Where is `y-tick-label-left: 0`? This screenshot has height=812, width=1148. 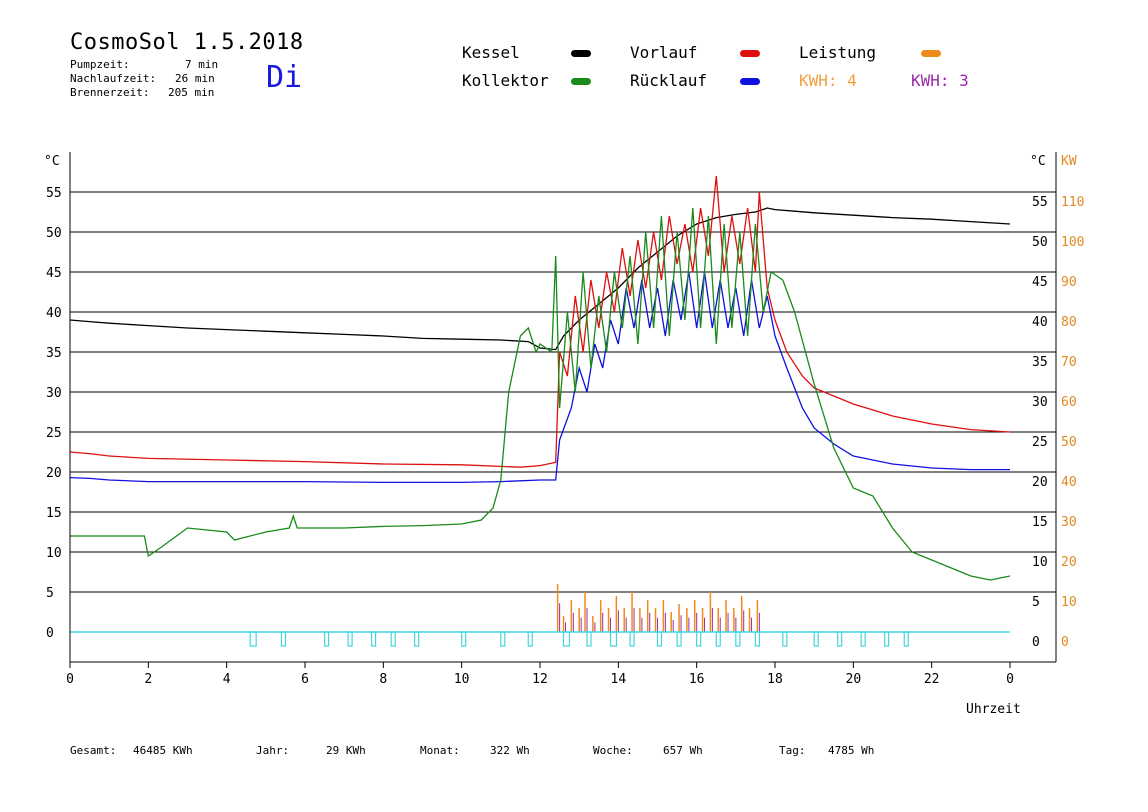 y-tick-label-left: 0 is located at coordinates (50, 633).